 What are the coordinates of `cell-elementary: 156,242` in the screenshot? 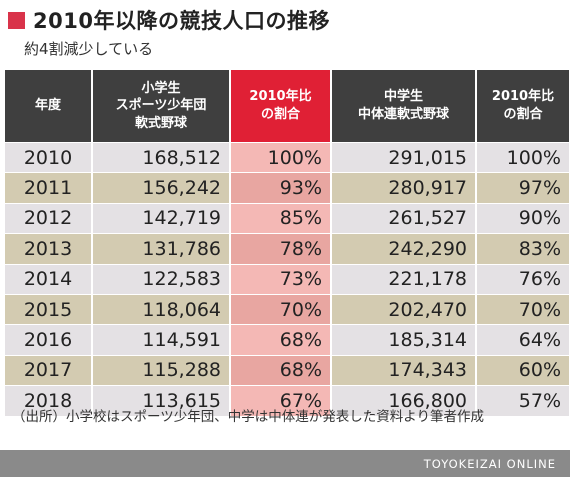 It's located at (161, 187).